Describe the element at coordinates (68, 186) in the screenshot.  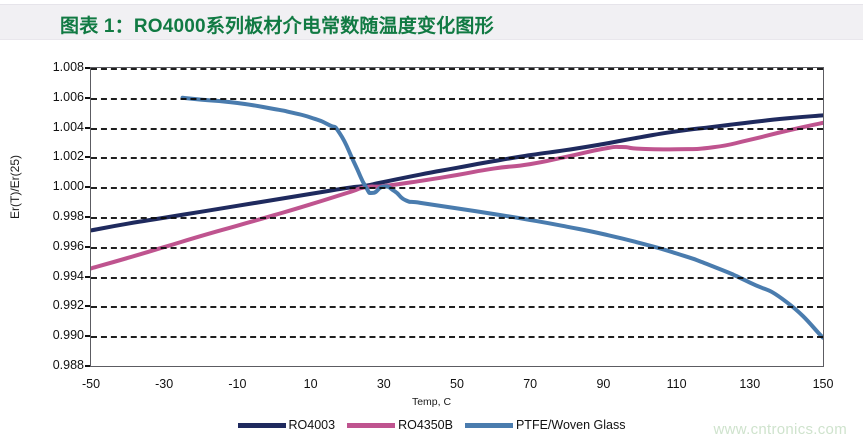
I see `y-tick-label: 1.000` at that location.